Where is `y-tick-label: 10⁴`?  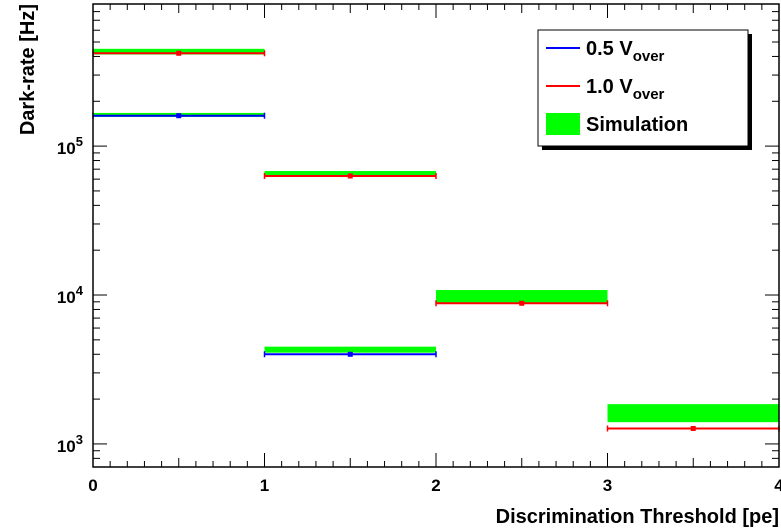 y-tick-label: 10⁴ is located at coordinates (70, 295).